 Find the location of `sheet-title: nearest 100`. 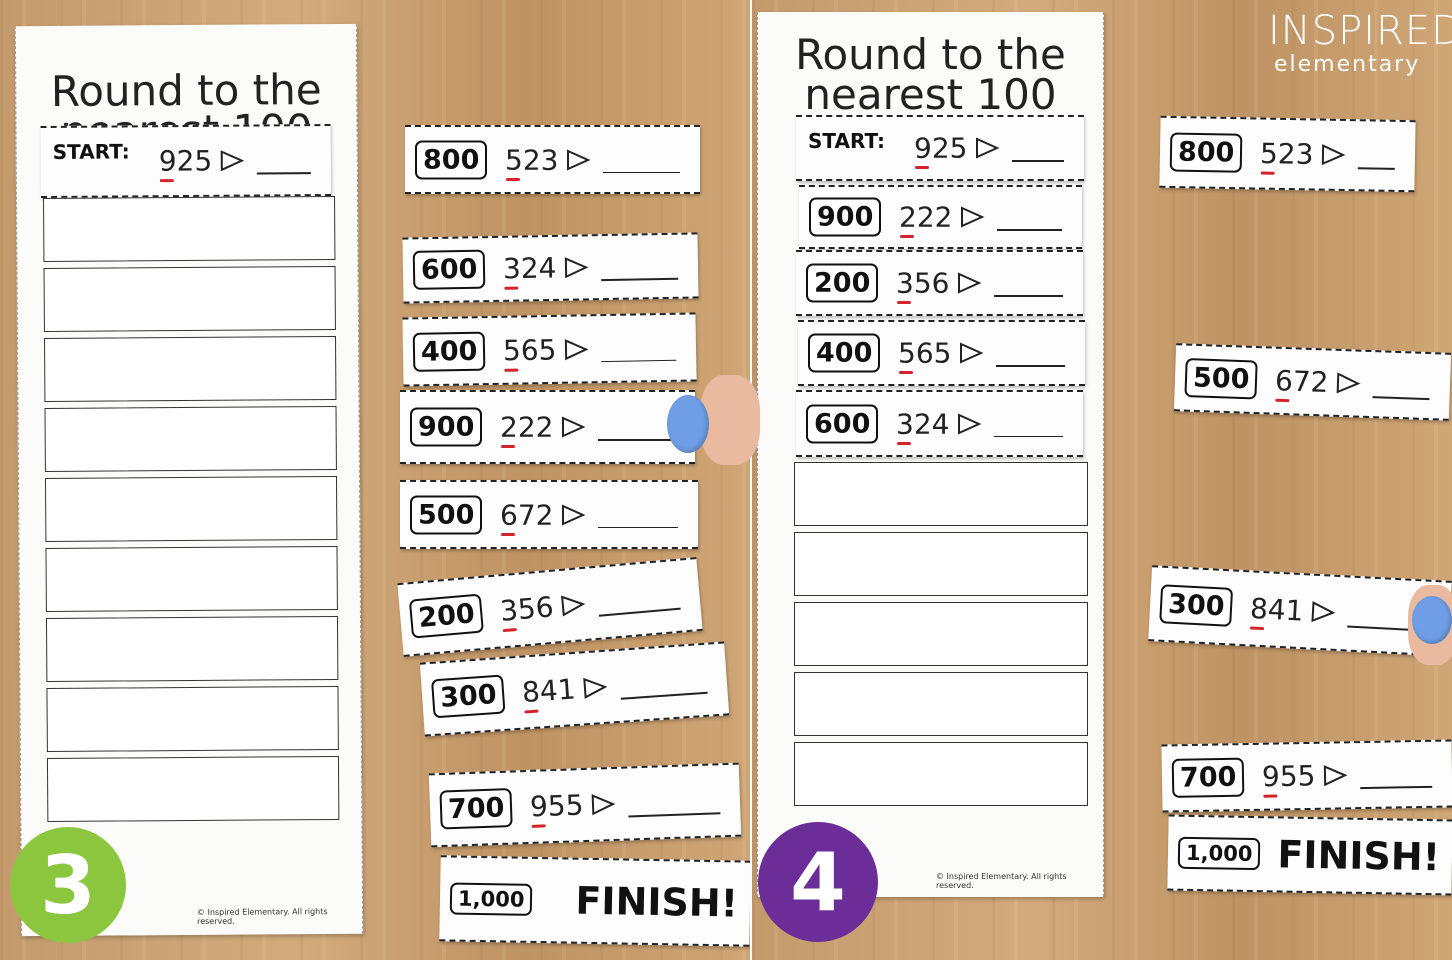

sheet-title: nearest 100 is located at coordinates (930, 94).